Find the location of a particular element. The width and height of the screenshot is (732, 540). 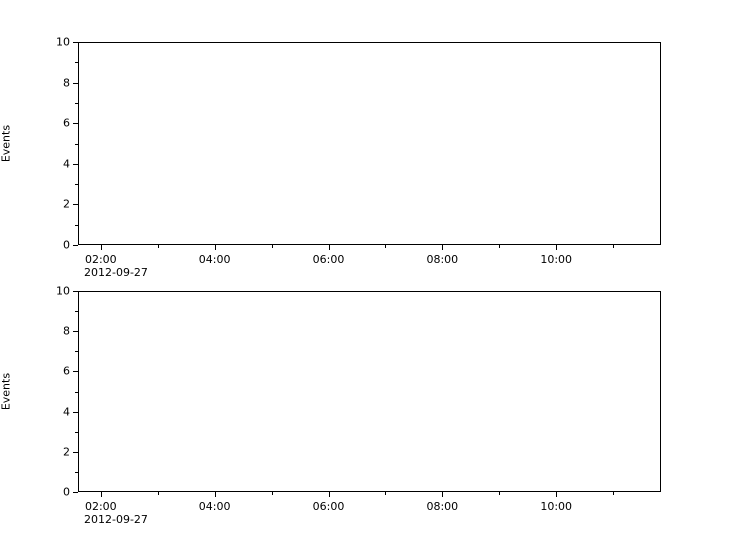

y-axis-label-rbsp-a: RBSP-A Events is located at coordinates (6, 143).